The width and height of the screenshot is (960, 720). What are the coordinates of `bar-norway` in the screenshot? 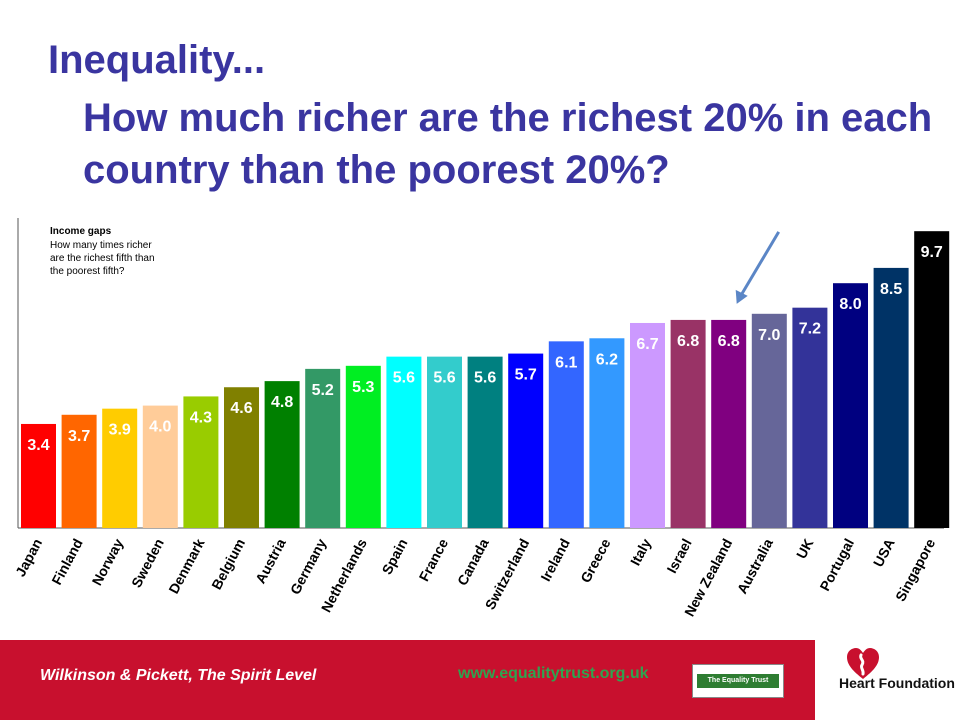 It's located at (120, 468).